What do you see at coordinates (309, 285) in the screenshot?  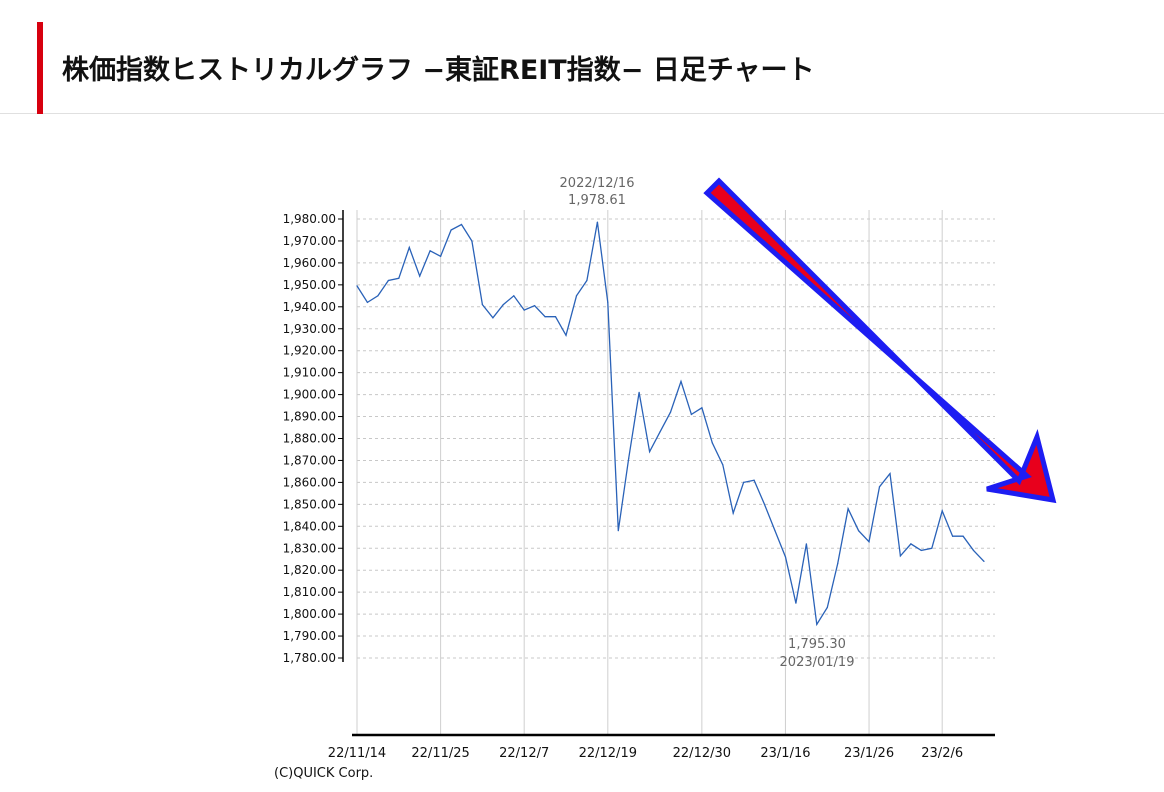 I see `y-tick-label: 1,950.00` at bounding box center [309, 285].